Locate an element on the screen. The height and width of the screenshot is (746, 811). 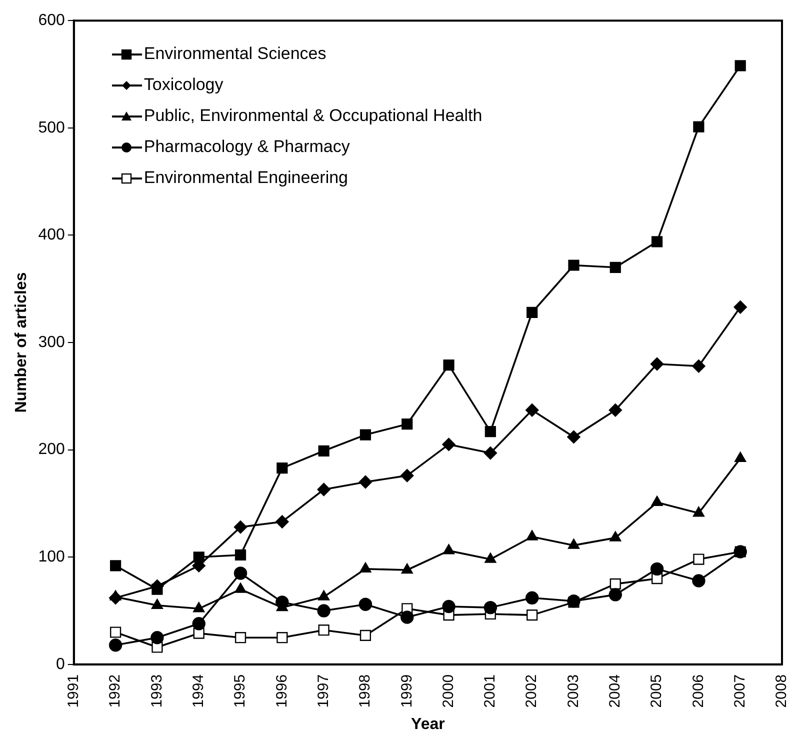
legend-label: Pharmacology & Pharmacy is located at coordinates (247, 147).